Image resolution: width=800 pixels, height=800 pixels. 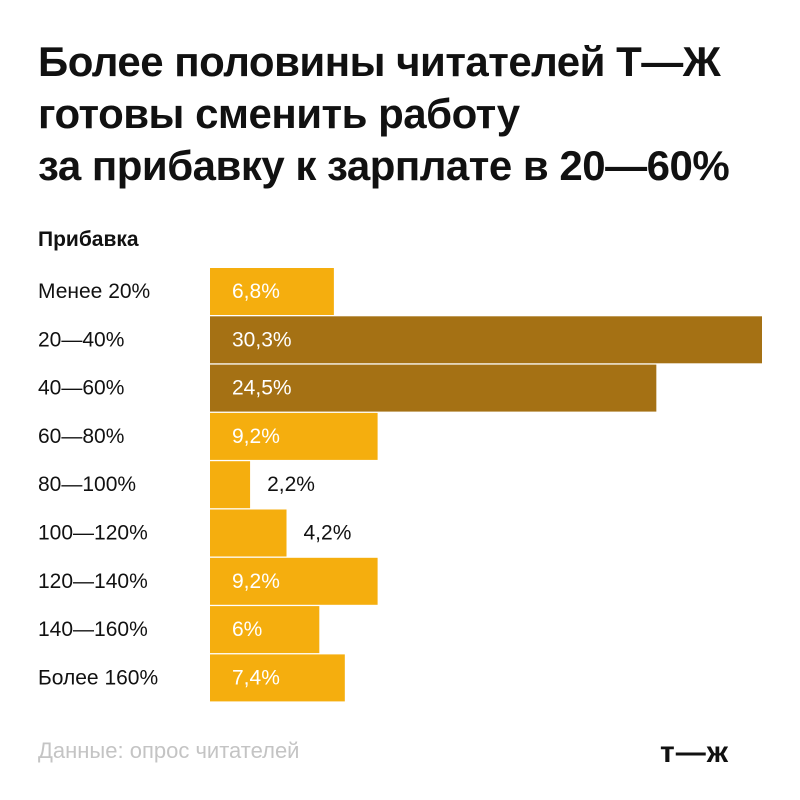 What do you see at coordinates (291, 484) in the screenshot?
I see `value-label: 2,2%` at bounding box center [291, 484].